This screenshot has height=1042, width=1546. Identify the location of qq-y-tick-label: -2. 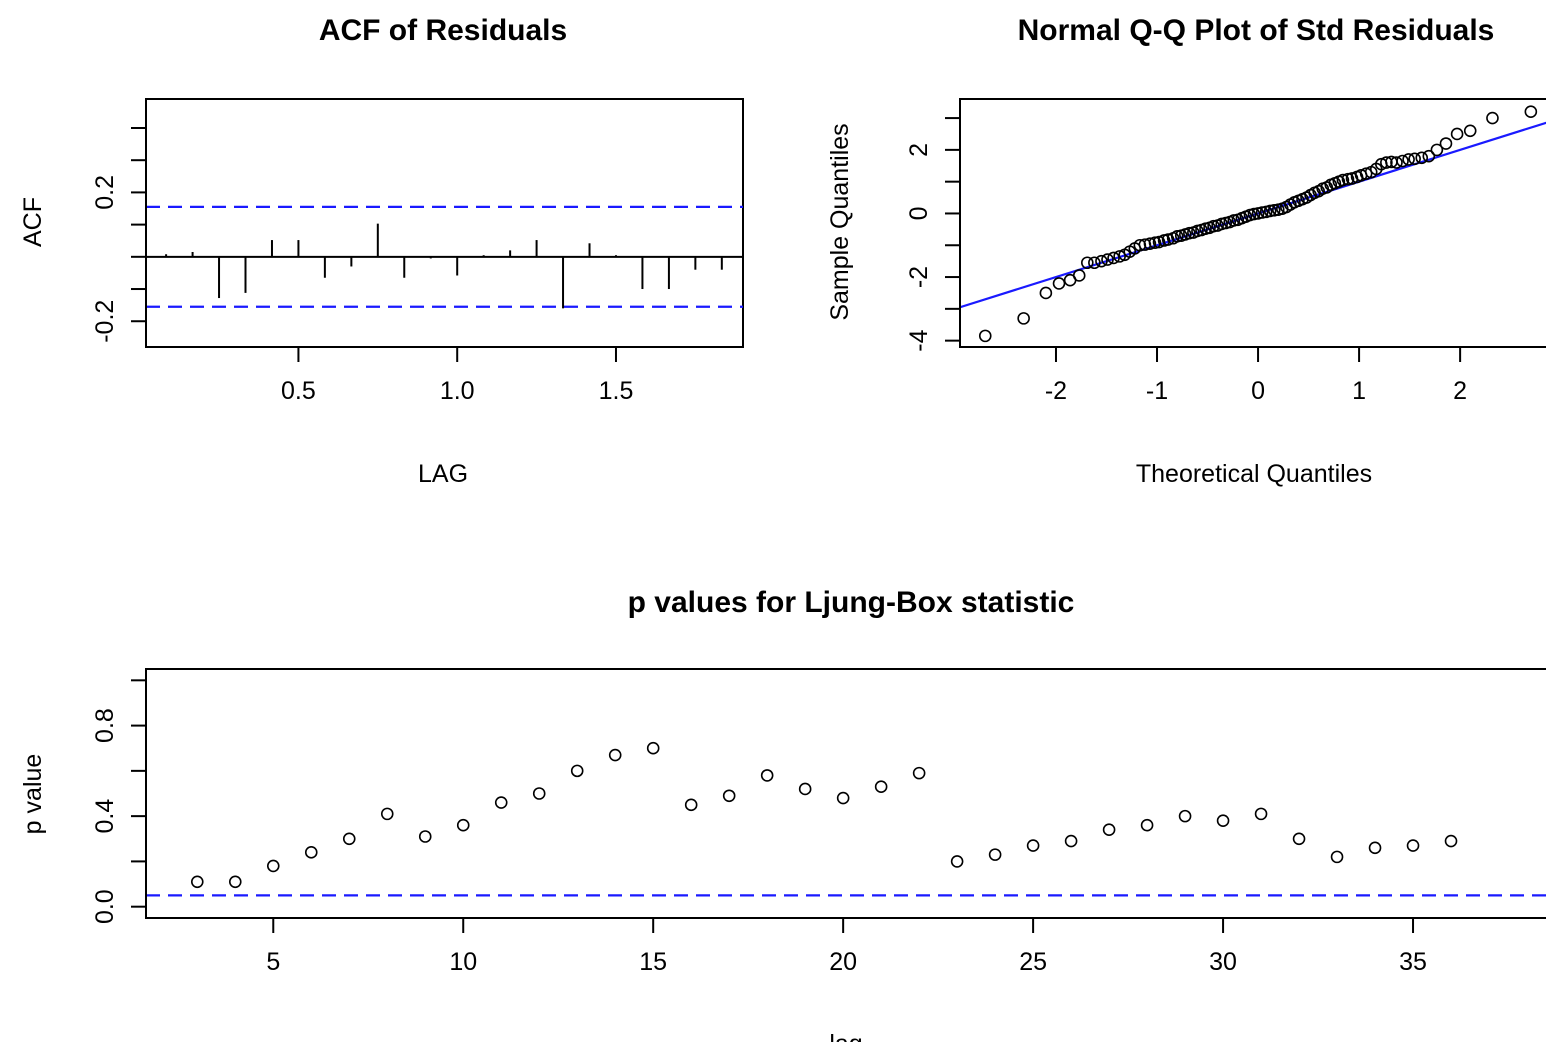
(919, 277).